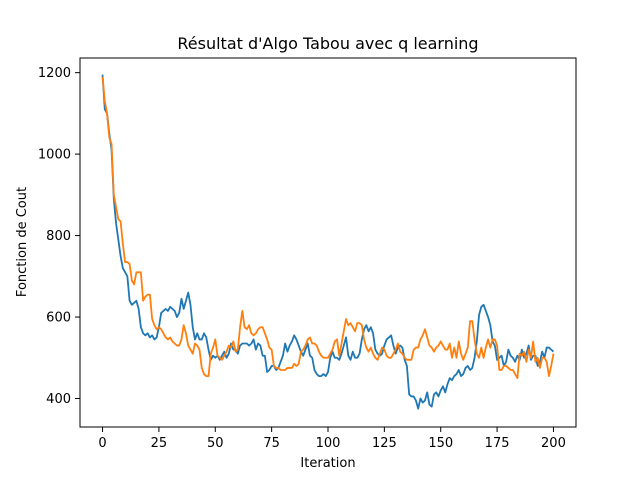  What do you see at coordinates (54, 155) in the screenshot?
I see `y-tick-label: 1000` at bounding box center [54, 155].